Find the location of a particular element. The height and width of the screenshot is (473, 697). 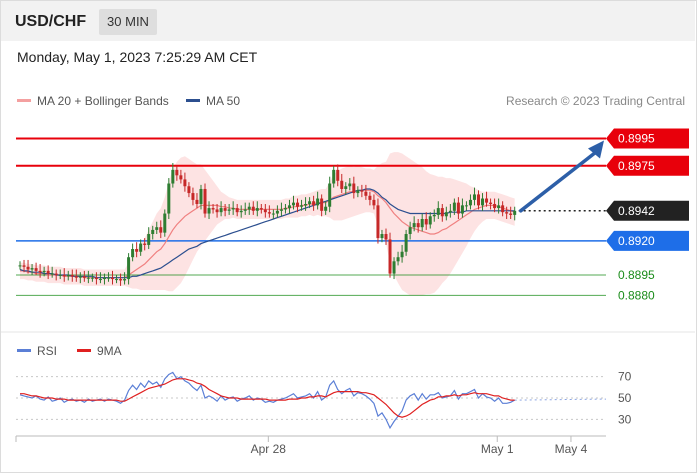

level-label-support-2: 0.8880 is located at coordinates (636, 295).